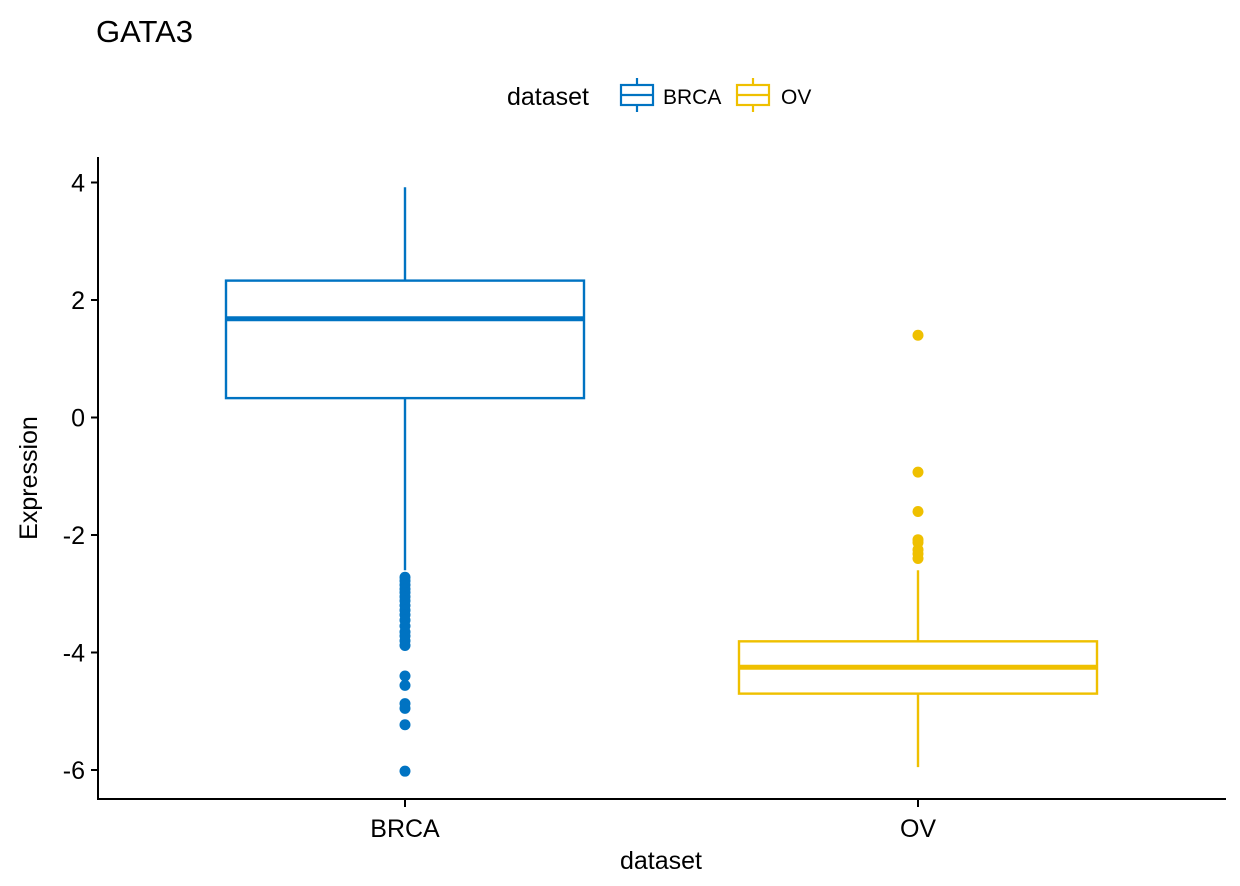 The width and height of the screenshot is (1240, 886). Describe the element at coordinates (773, 95) in the screenshot. I see `legend-item-ov: OV` at that location.